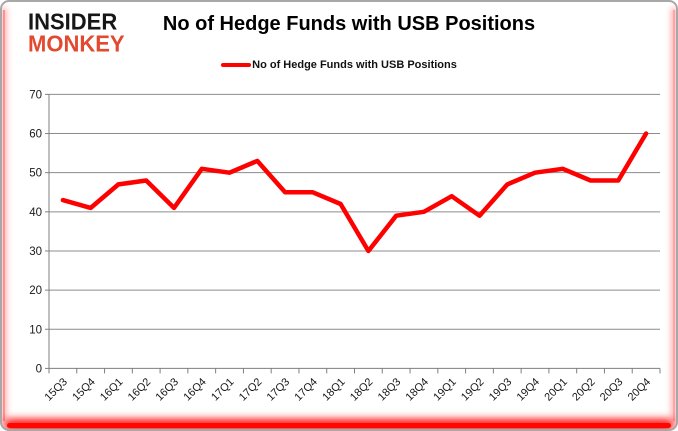 This screenshot has width=678, height=431. I want to click on right-edge-glow, so click(674, 215).